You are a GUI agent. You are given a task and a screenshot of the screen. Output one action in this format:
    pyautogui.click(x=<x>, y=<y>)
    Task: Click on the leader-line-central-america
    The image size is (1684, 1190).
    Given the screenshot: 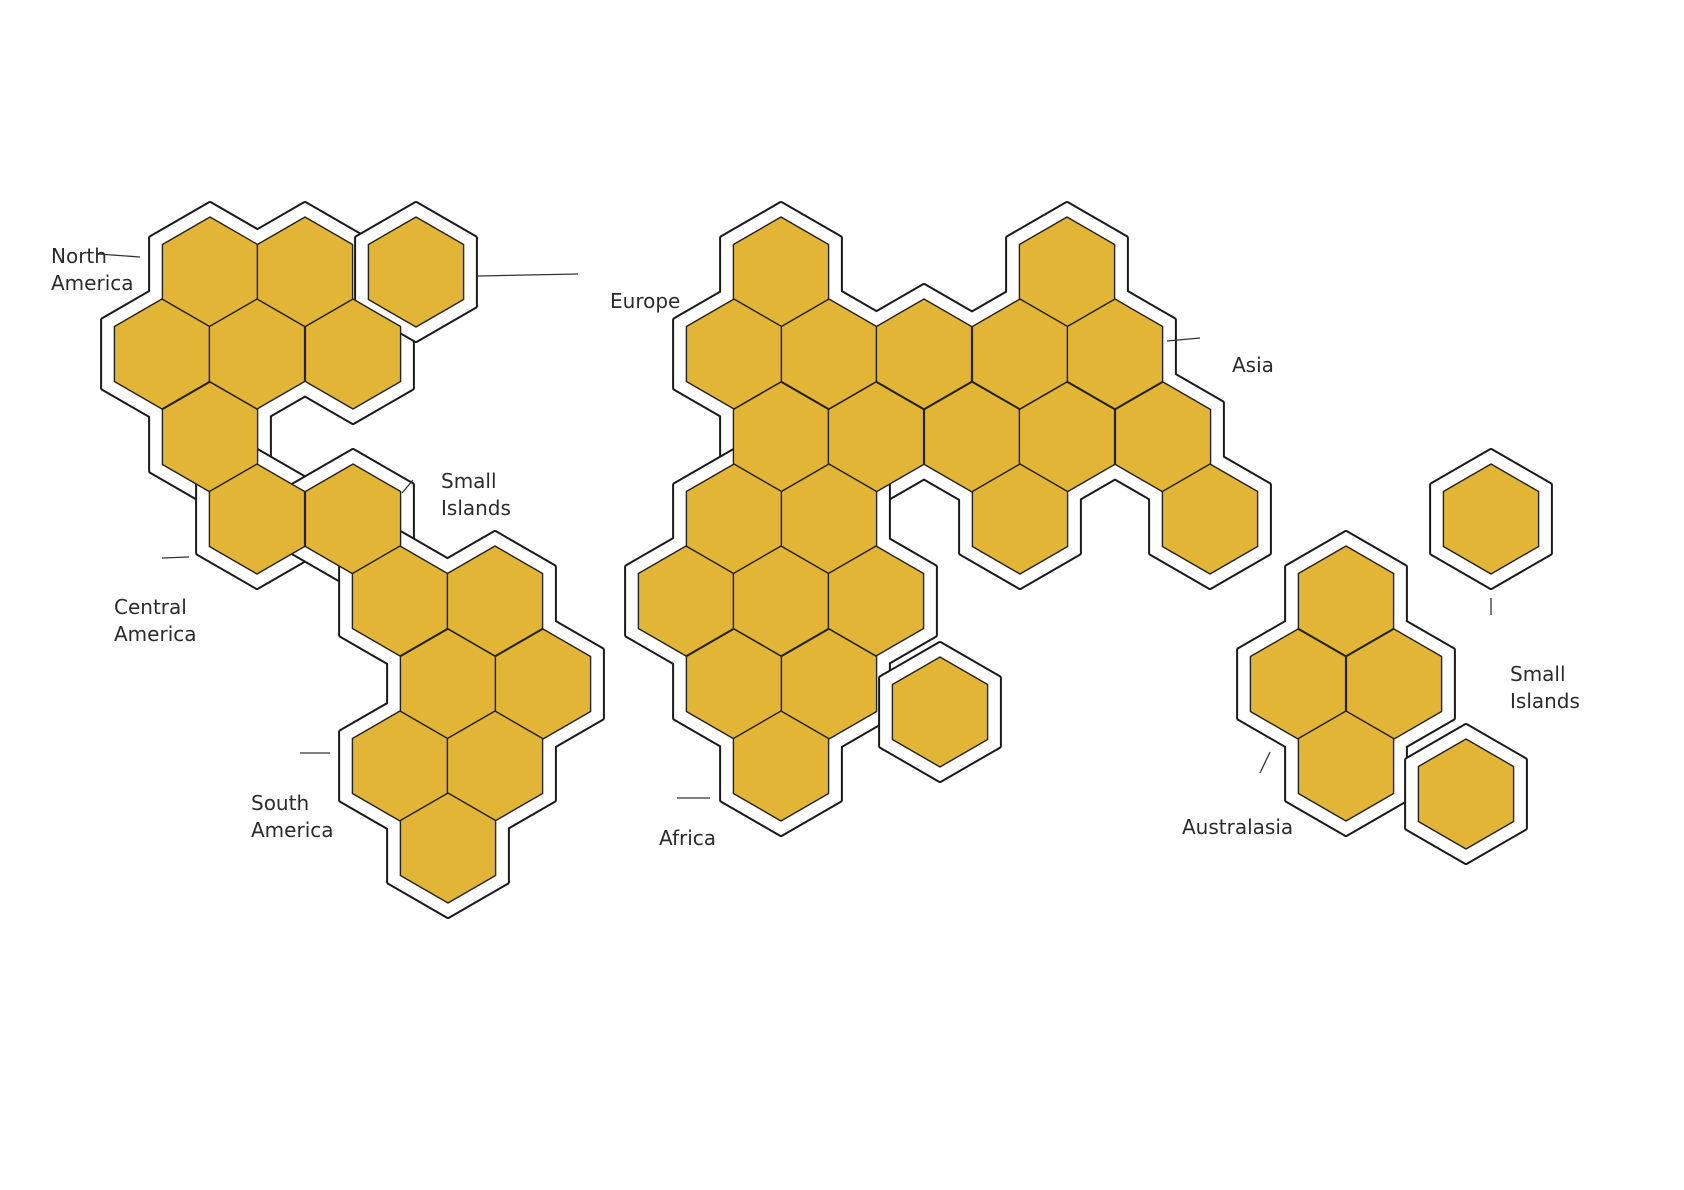 What is the action you would take?
    pyautogui.click(x=175, y=557)
    